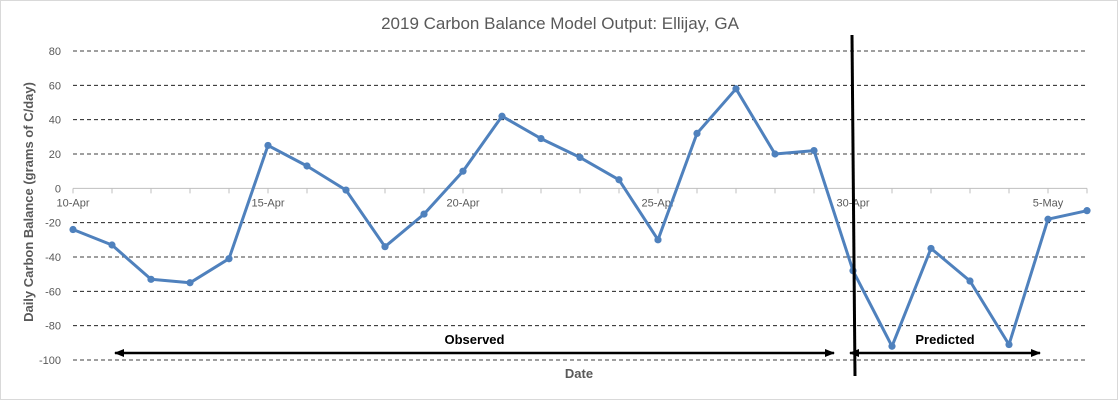 The width and height of the screenshot is (1118, 400). I want to click on observed-label-bg, so click(474, 339).